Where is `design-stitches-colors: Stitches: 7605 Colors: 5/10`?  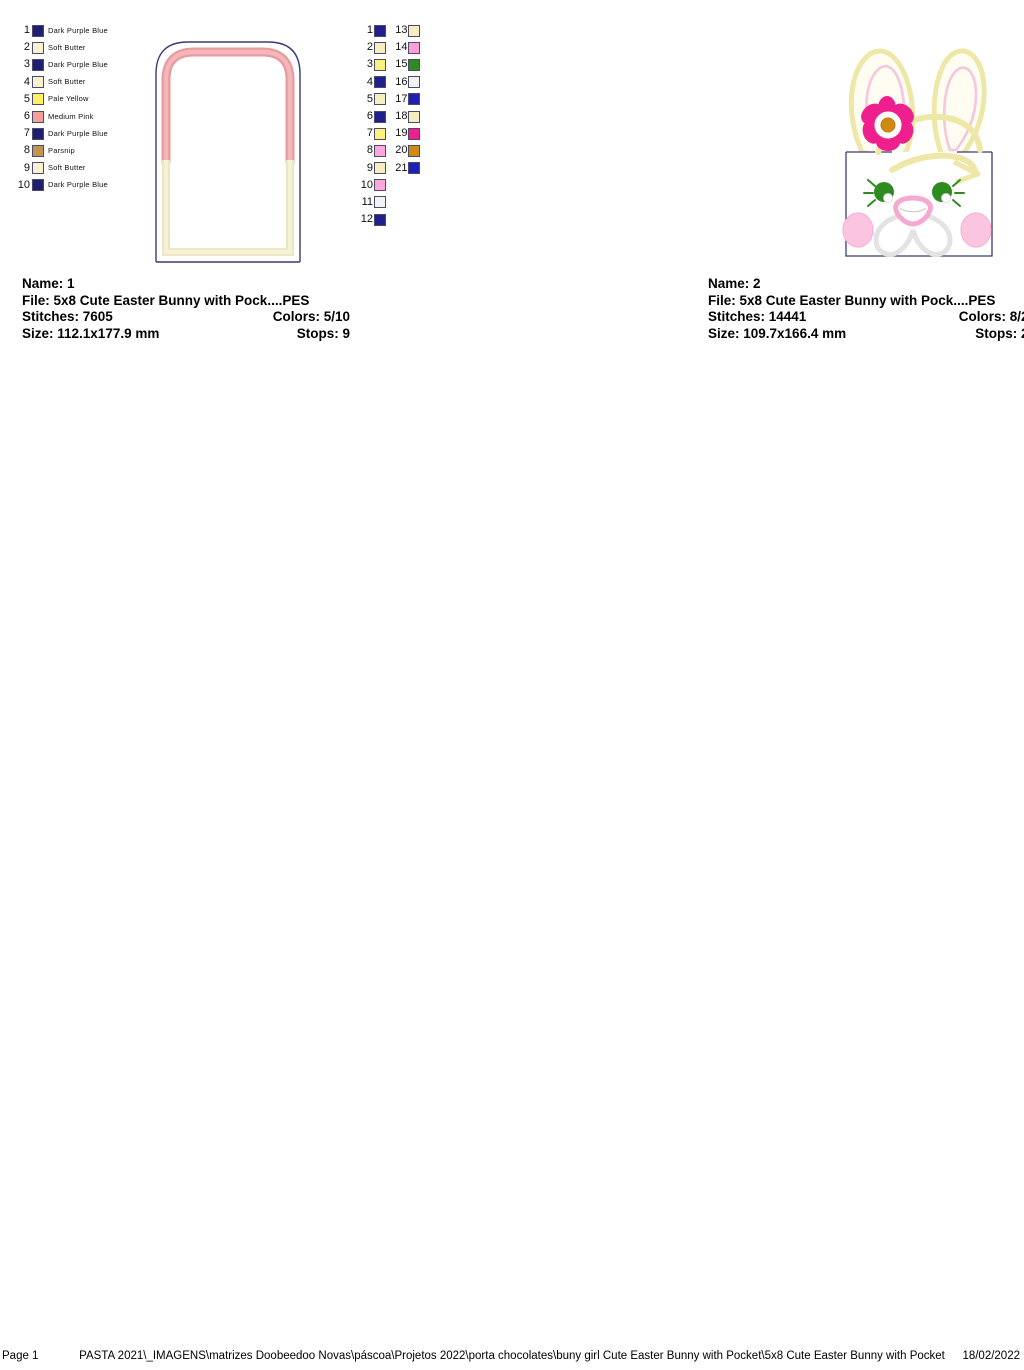 design-stitches-colors: Stitches: 7605 Colors: 5/10 is located at coordinates (186, 317).